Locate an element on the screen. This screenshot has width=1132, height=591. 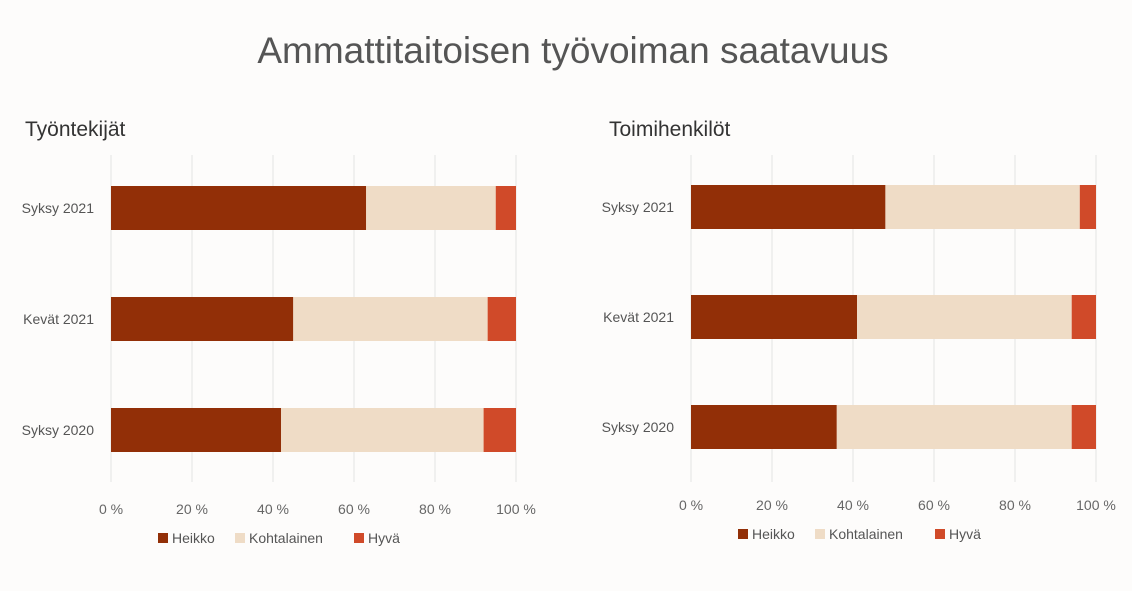
chart-main-title: Ammattitaitoisen työvoiman saatavuus is located at coordinates (573, 50).